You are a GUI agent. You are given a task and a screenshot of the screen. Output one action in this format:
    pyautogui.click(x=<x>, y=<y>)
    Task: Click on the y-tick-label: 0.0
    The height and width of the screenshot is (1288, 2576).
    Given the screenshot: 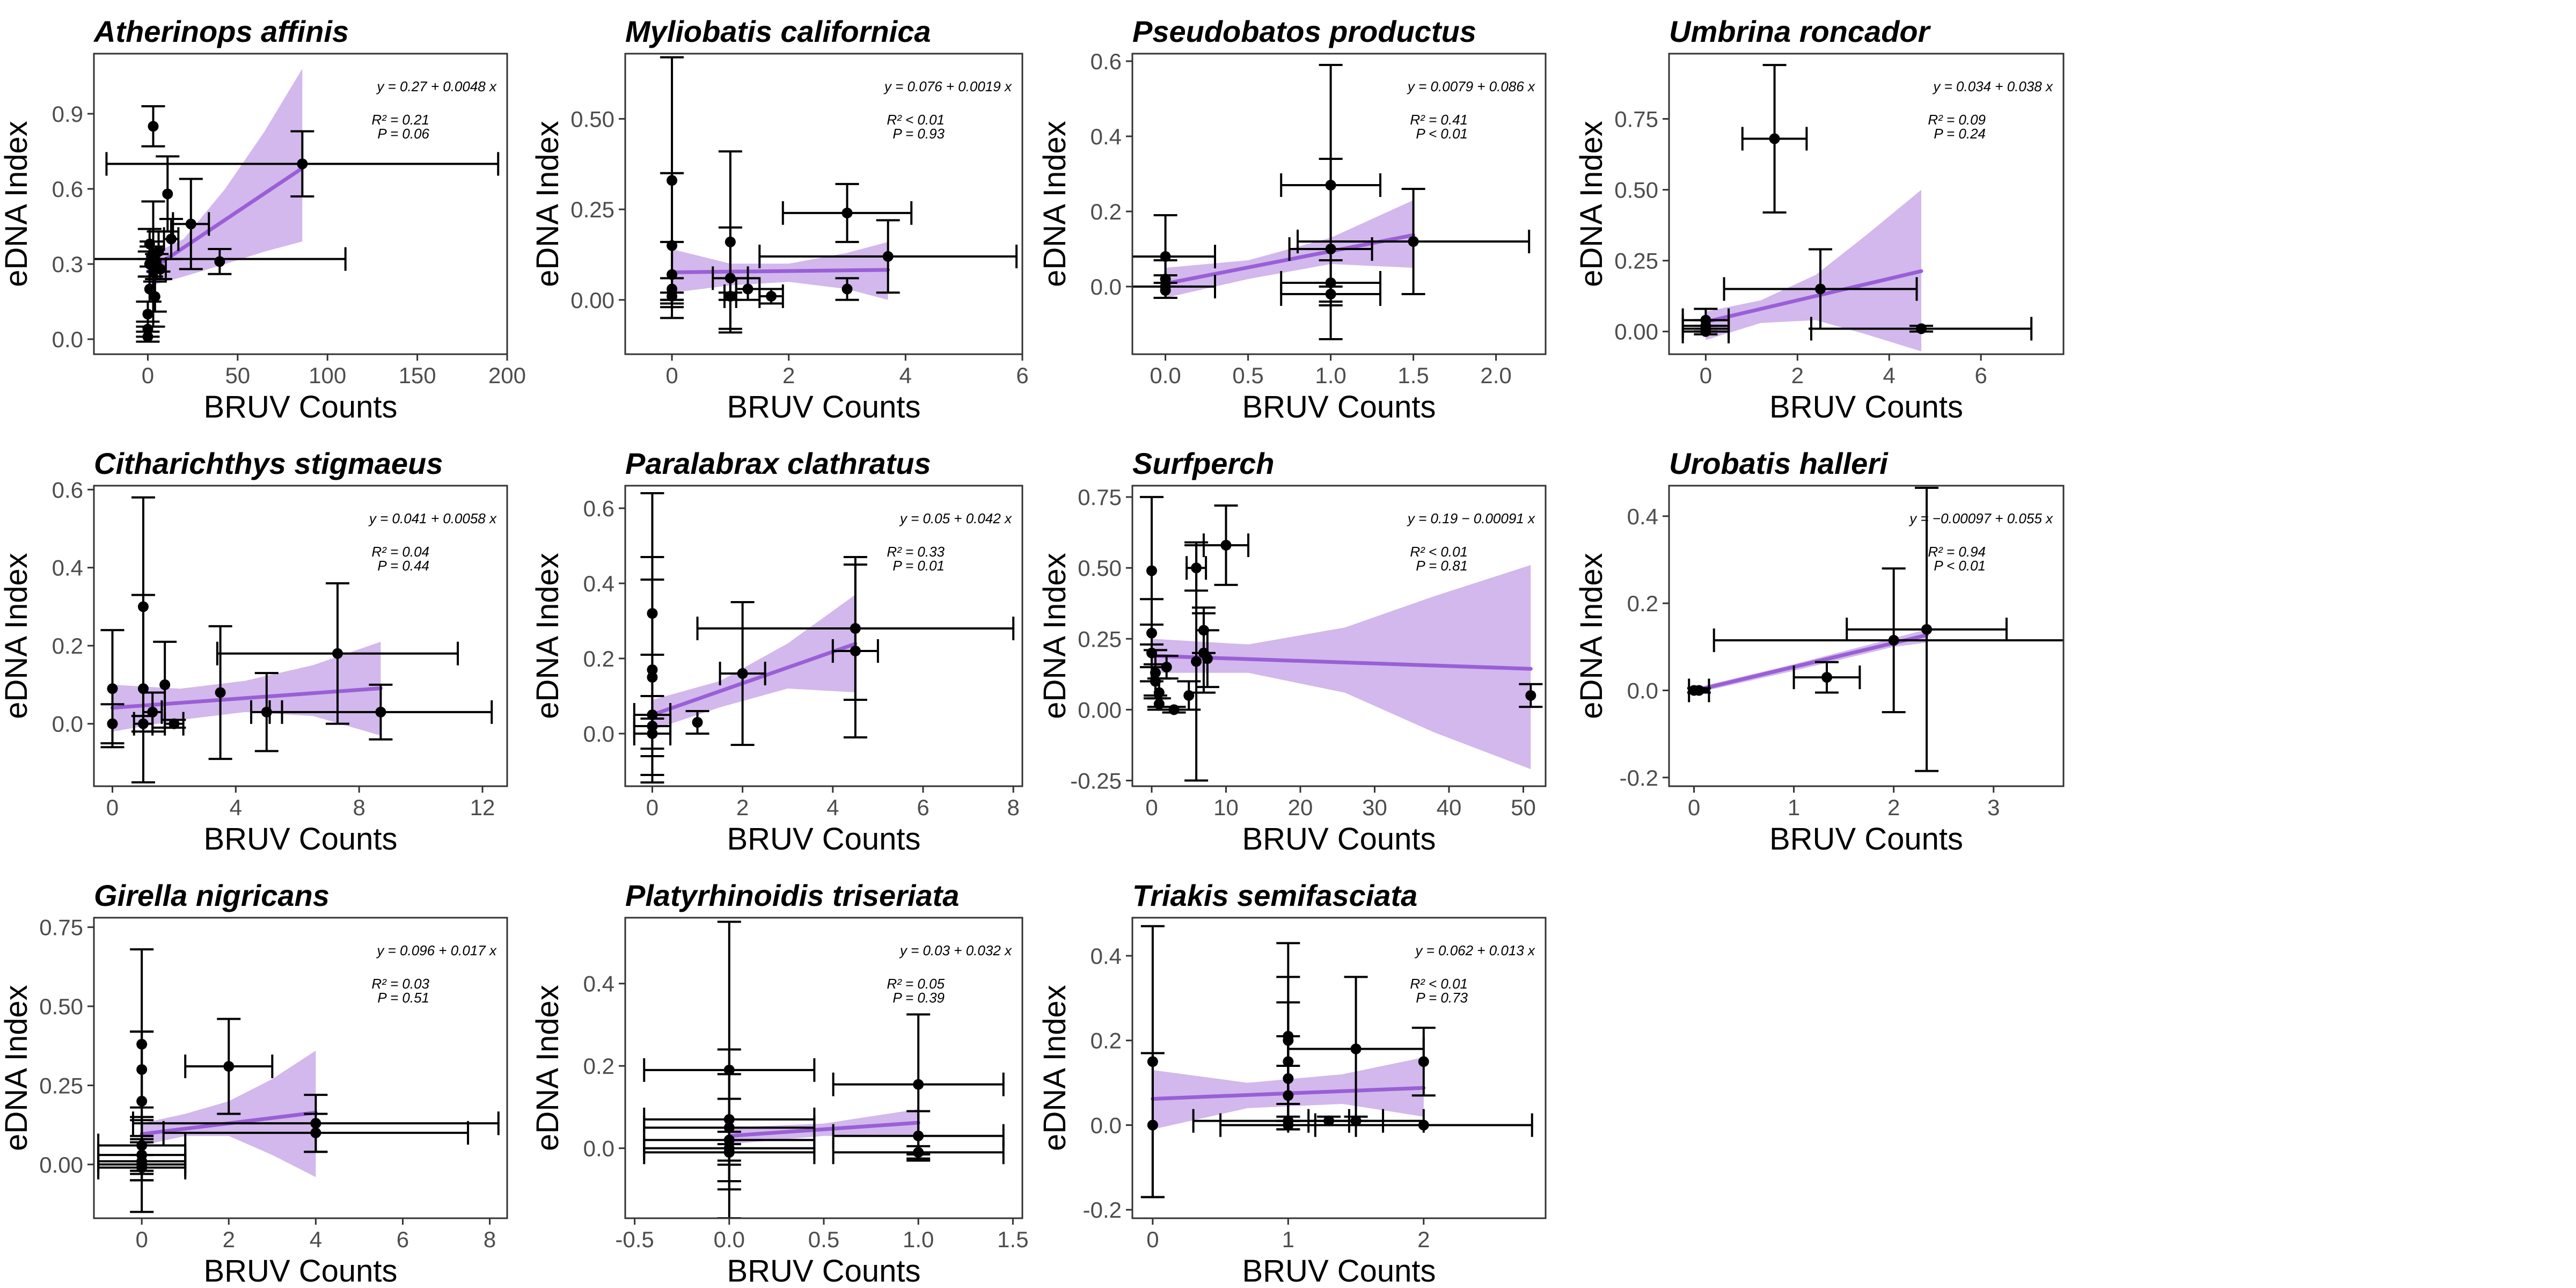 What is the action you would take?
    pyautogui.click(x=67, y=724)
    